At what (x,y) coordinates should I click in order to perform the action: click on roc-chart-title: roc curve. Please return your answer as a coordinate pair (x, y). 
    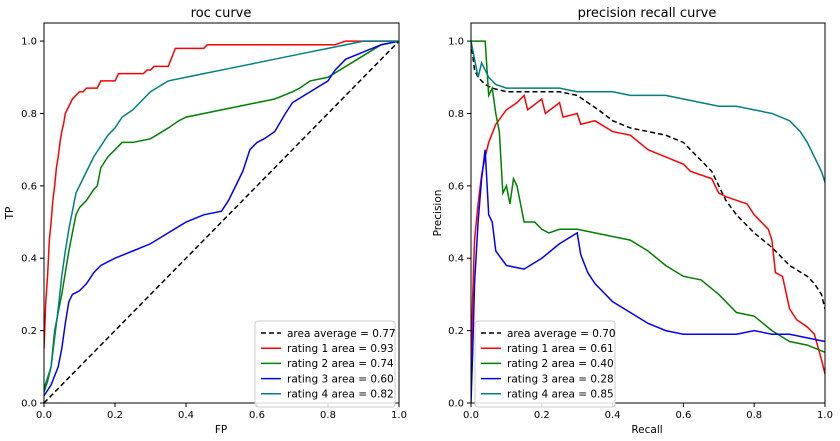
    Looking at the image, I should click on (221, 13).